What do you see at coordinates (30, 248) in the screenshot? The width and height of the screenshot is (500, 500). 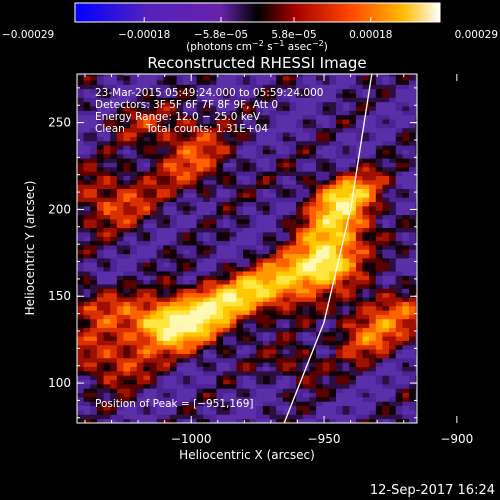 I see `y-axis-label: Heliocentric Y (arcsec)` at bounding box center [30, 248].